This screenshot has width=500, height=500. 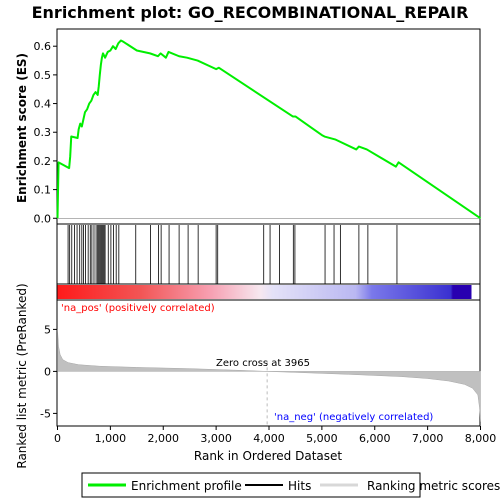 What do you see at coordinates (428, 438) in the screenshot?
I see `x-tick-label-7: 7,000` at bounding box center [428, 438].